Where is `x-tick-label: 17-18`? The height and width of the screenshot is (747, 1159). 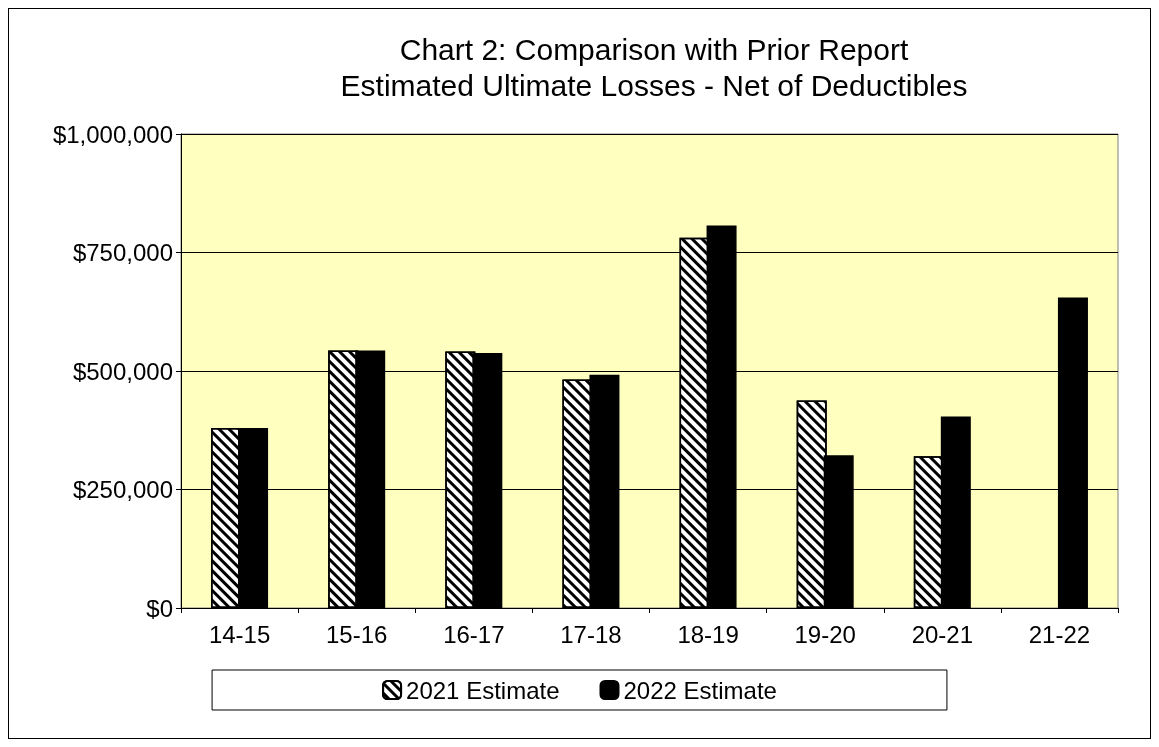 x-tick-label: 17-18 is located at coordinates (591, 634).